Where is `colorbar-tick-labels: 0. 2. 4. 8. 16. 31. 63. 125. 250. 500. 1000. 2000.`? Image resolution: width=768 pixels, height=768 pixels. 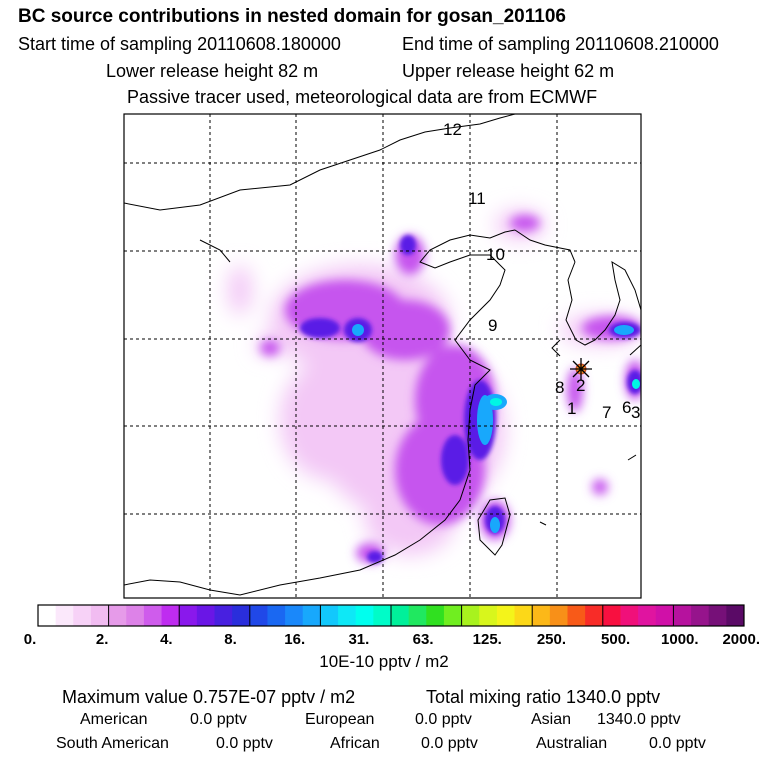
colorbar-tick-labels: 0. 2. 4. 8. 16. 31. 63. 125. 250. 500. 1000. 2000. is located at coordinates (392, 639).